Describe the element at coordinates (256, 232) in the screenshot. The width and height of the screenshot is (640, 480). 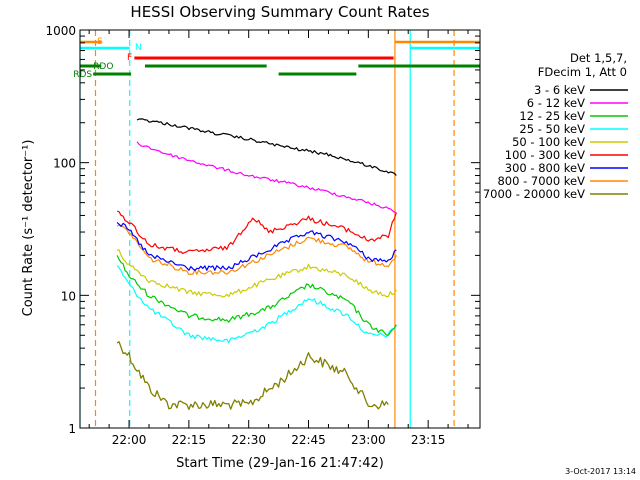
I see `series-line-100-300-kev` at that location.